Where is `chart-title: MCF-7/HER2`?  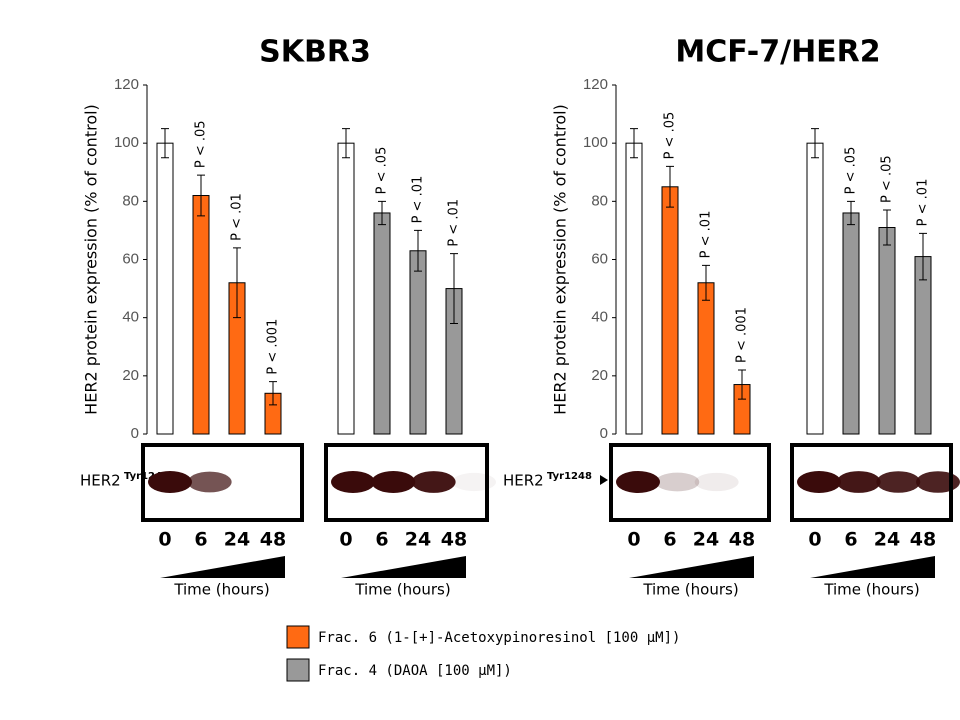 chart-title: MCF-7/HER2 is located at coordinates (777, 52).